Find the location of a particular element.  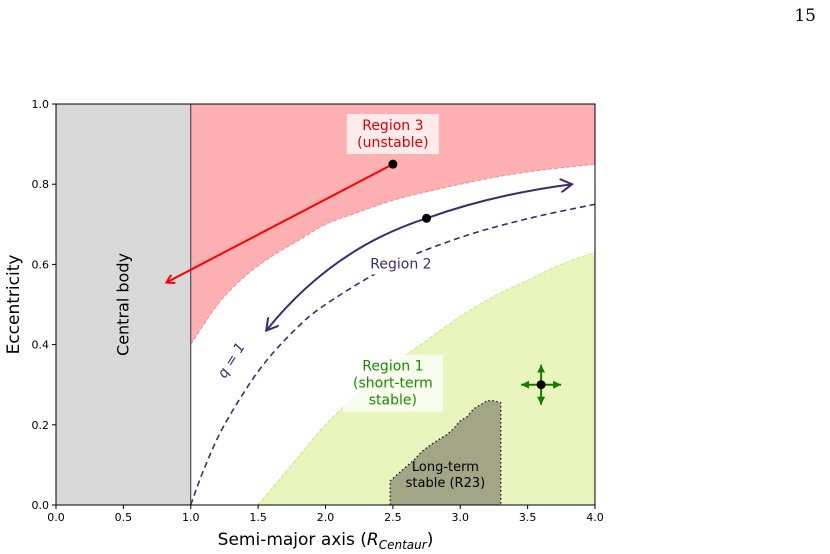

long-term-stable-area is located at coordinates (445, 452).